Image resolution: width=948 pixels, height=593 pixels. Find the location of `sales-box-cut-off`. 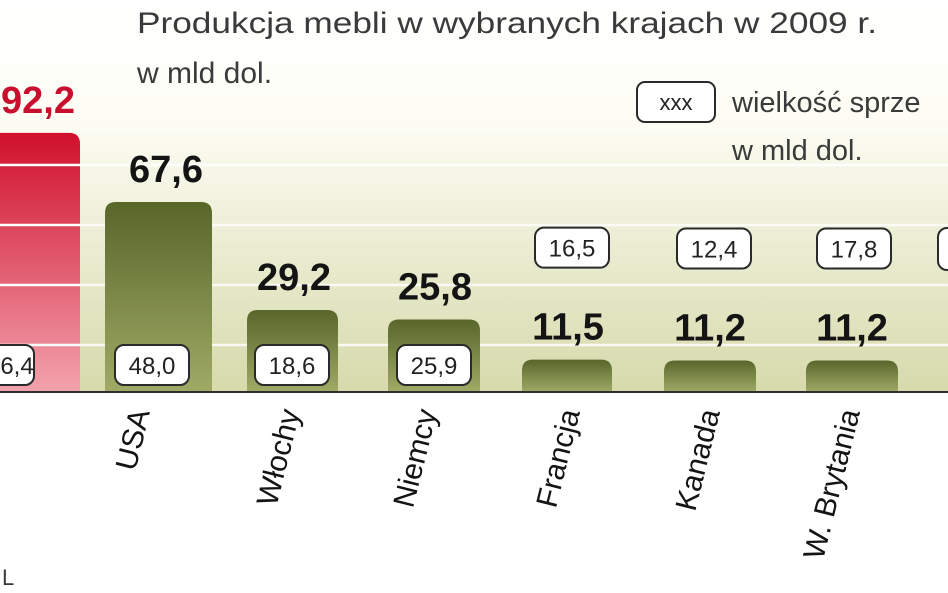

sales-box-cut-off is located at coordinates (17, 365).